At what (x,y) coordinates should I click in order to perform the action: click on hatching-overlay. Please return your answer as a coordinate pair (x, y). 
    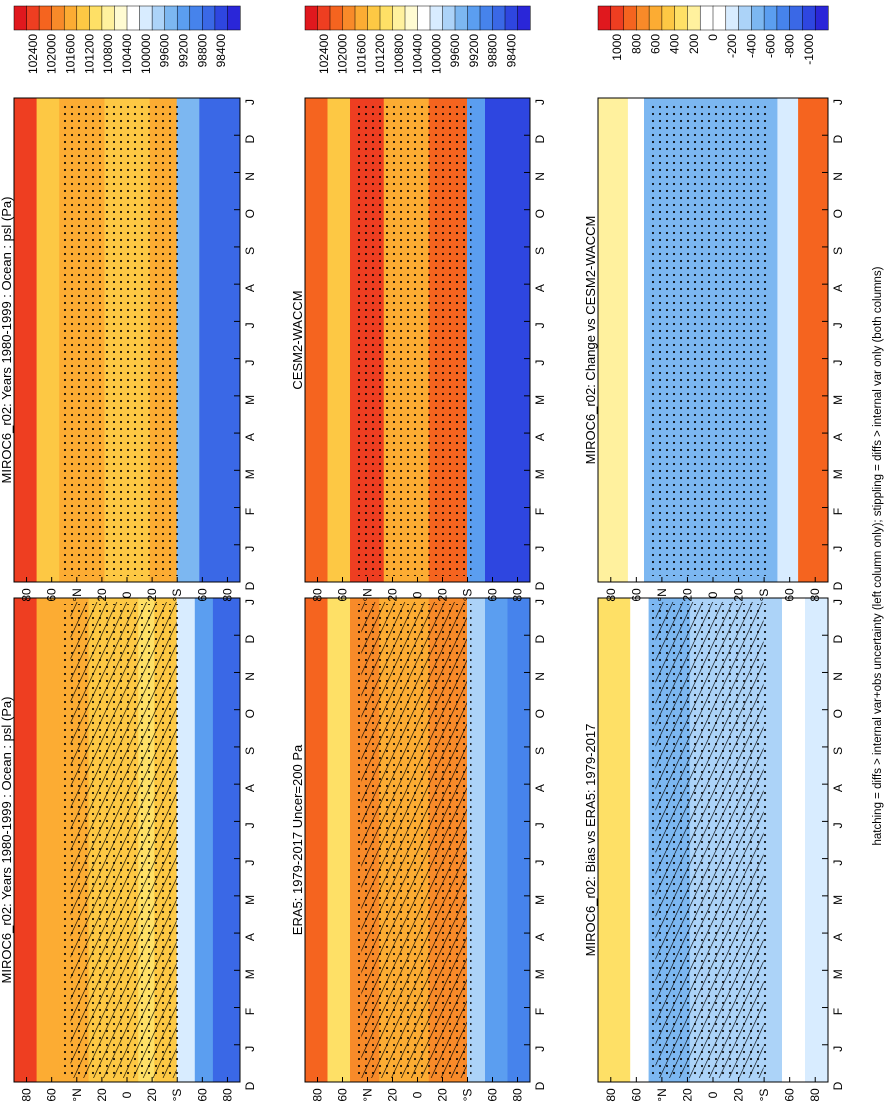
    Looking at the image, I should click on (414, 840).